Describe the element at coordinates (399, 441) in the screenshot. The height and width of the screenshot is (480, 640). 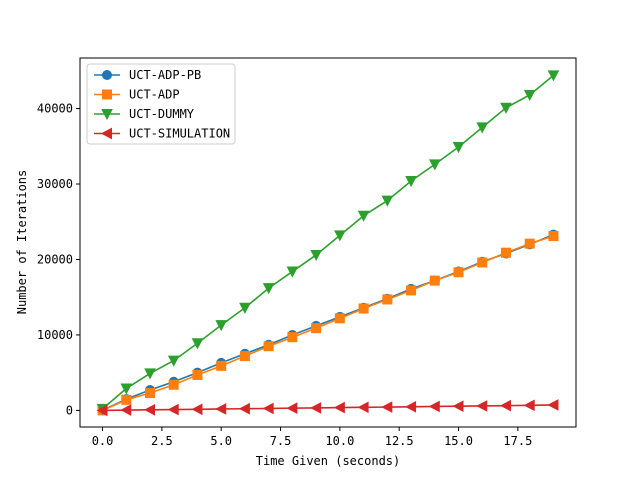
I see `x-tick-label: 12.5` at that location.